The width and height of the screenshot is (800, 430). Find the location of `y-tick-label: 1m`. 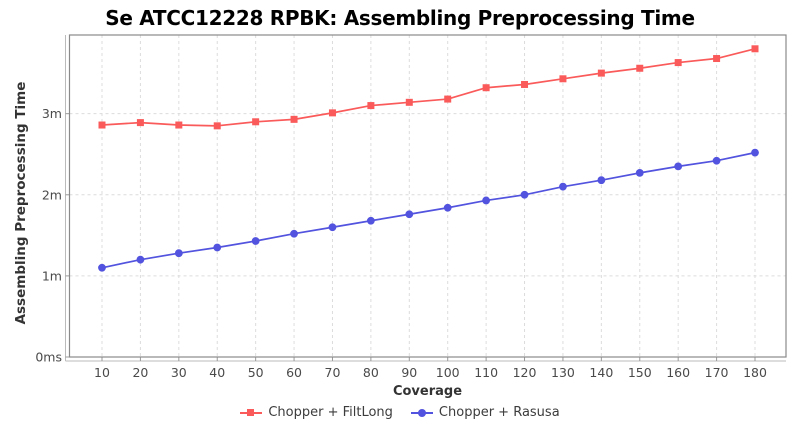

y-tick-label: 1m is located at coordinates (52, 275).